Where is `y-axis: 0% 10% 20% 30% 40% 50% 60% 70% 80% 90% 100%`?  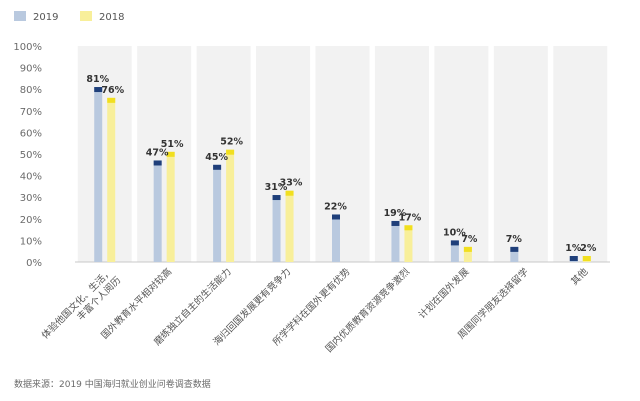
y-axis: 0% 10% 20% 30% 40% 50% 60% 70% 80% 90% 100% is located at coordinates (27, 155).